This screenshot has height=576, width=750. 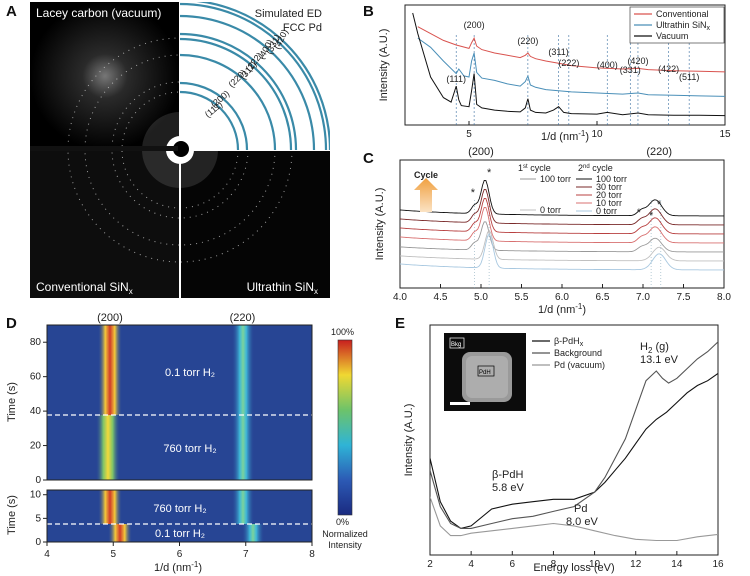 I want to click on plot-frame-b, so click(x=565, y=65).